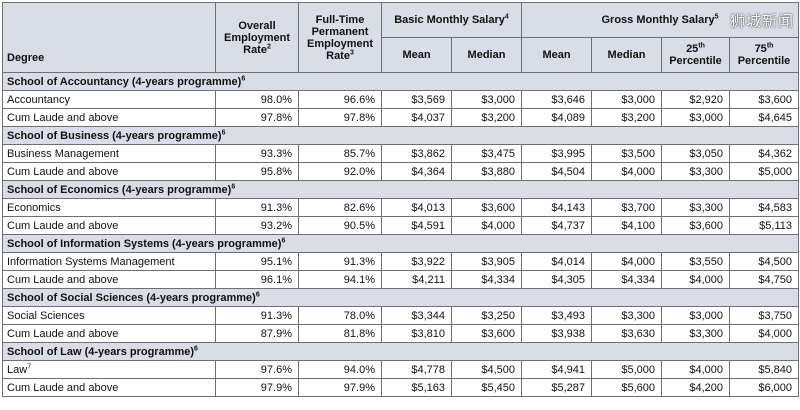 This screenshot has width=800, height=410. Describe the element at coordinates (416, 369) in the screenshot. I see `basic-mean-cell: $4,778` at that location.